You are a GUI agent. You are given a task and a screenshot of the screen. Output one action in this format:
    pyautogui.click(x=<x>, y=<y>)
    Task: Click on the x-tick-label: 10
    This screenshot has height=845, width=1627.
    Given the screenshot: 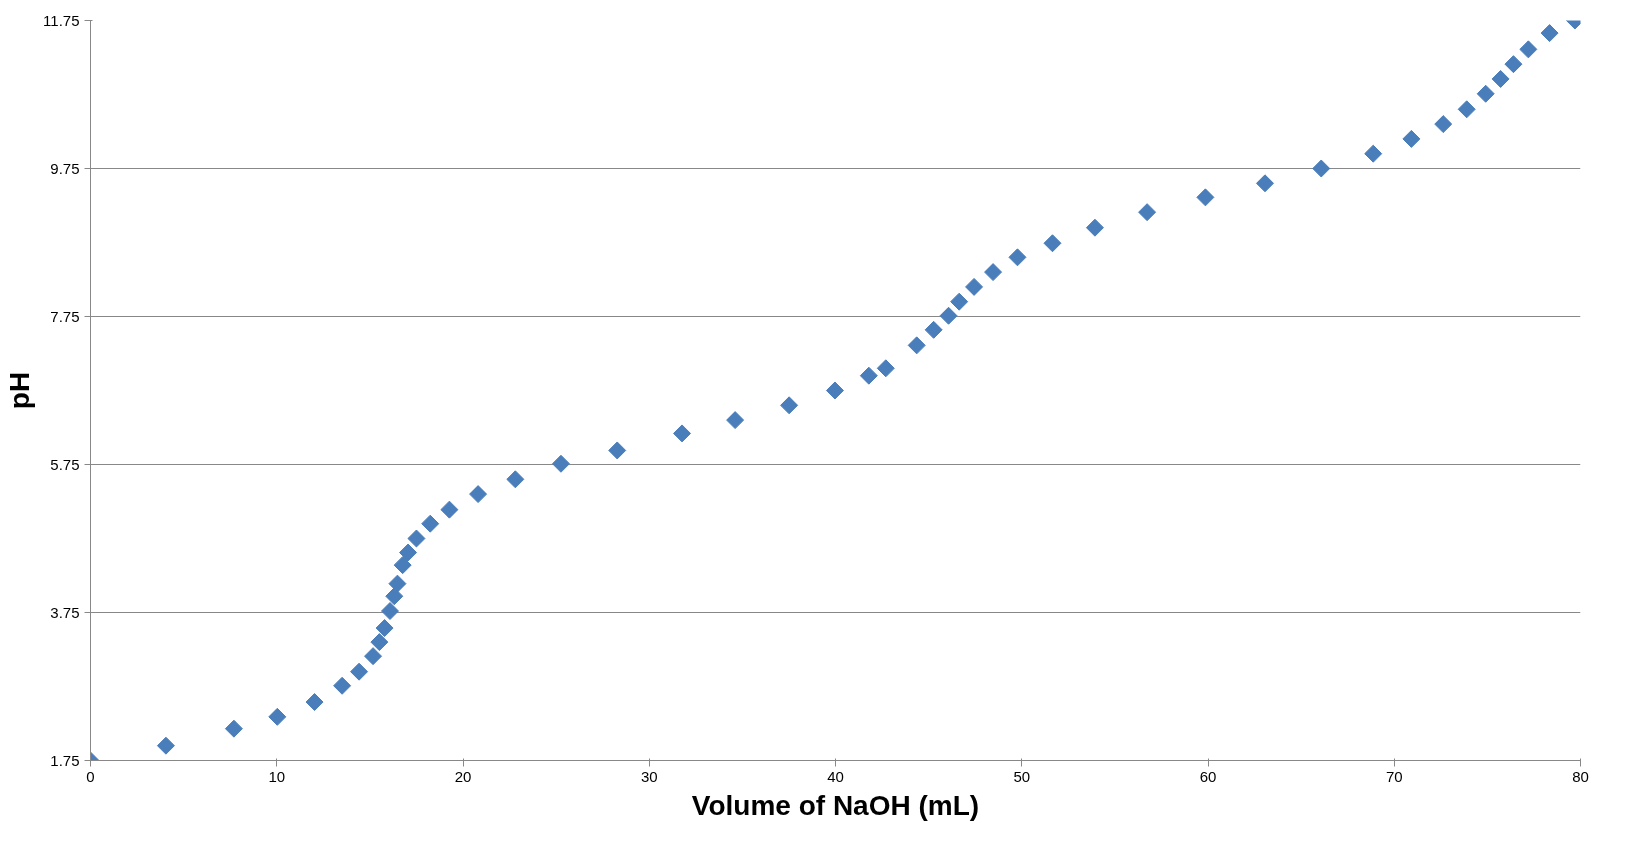 What is the action you would take?
    pyautogui.click(x=277, y=776)
    